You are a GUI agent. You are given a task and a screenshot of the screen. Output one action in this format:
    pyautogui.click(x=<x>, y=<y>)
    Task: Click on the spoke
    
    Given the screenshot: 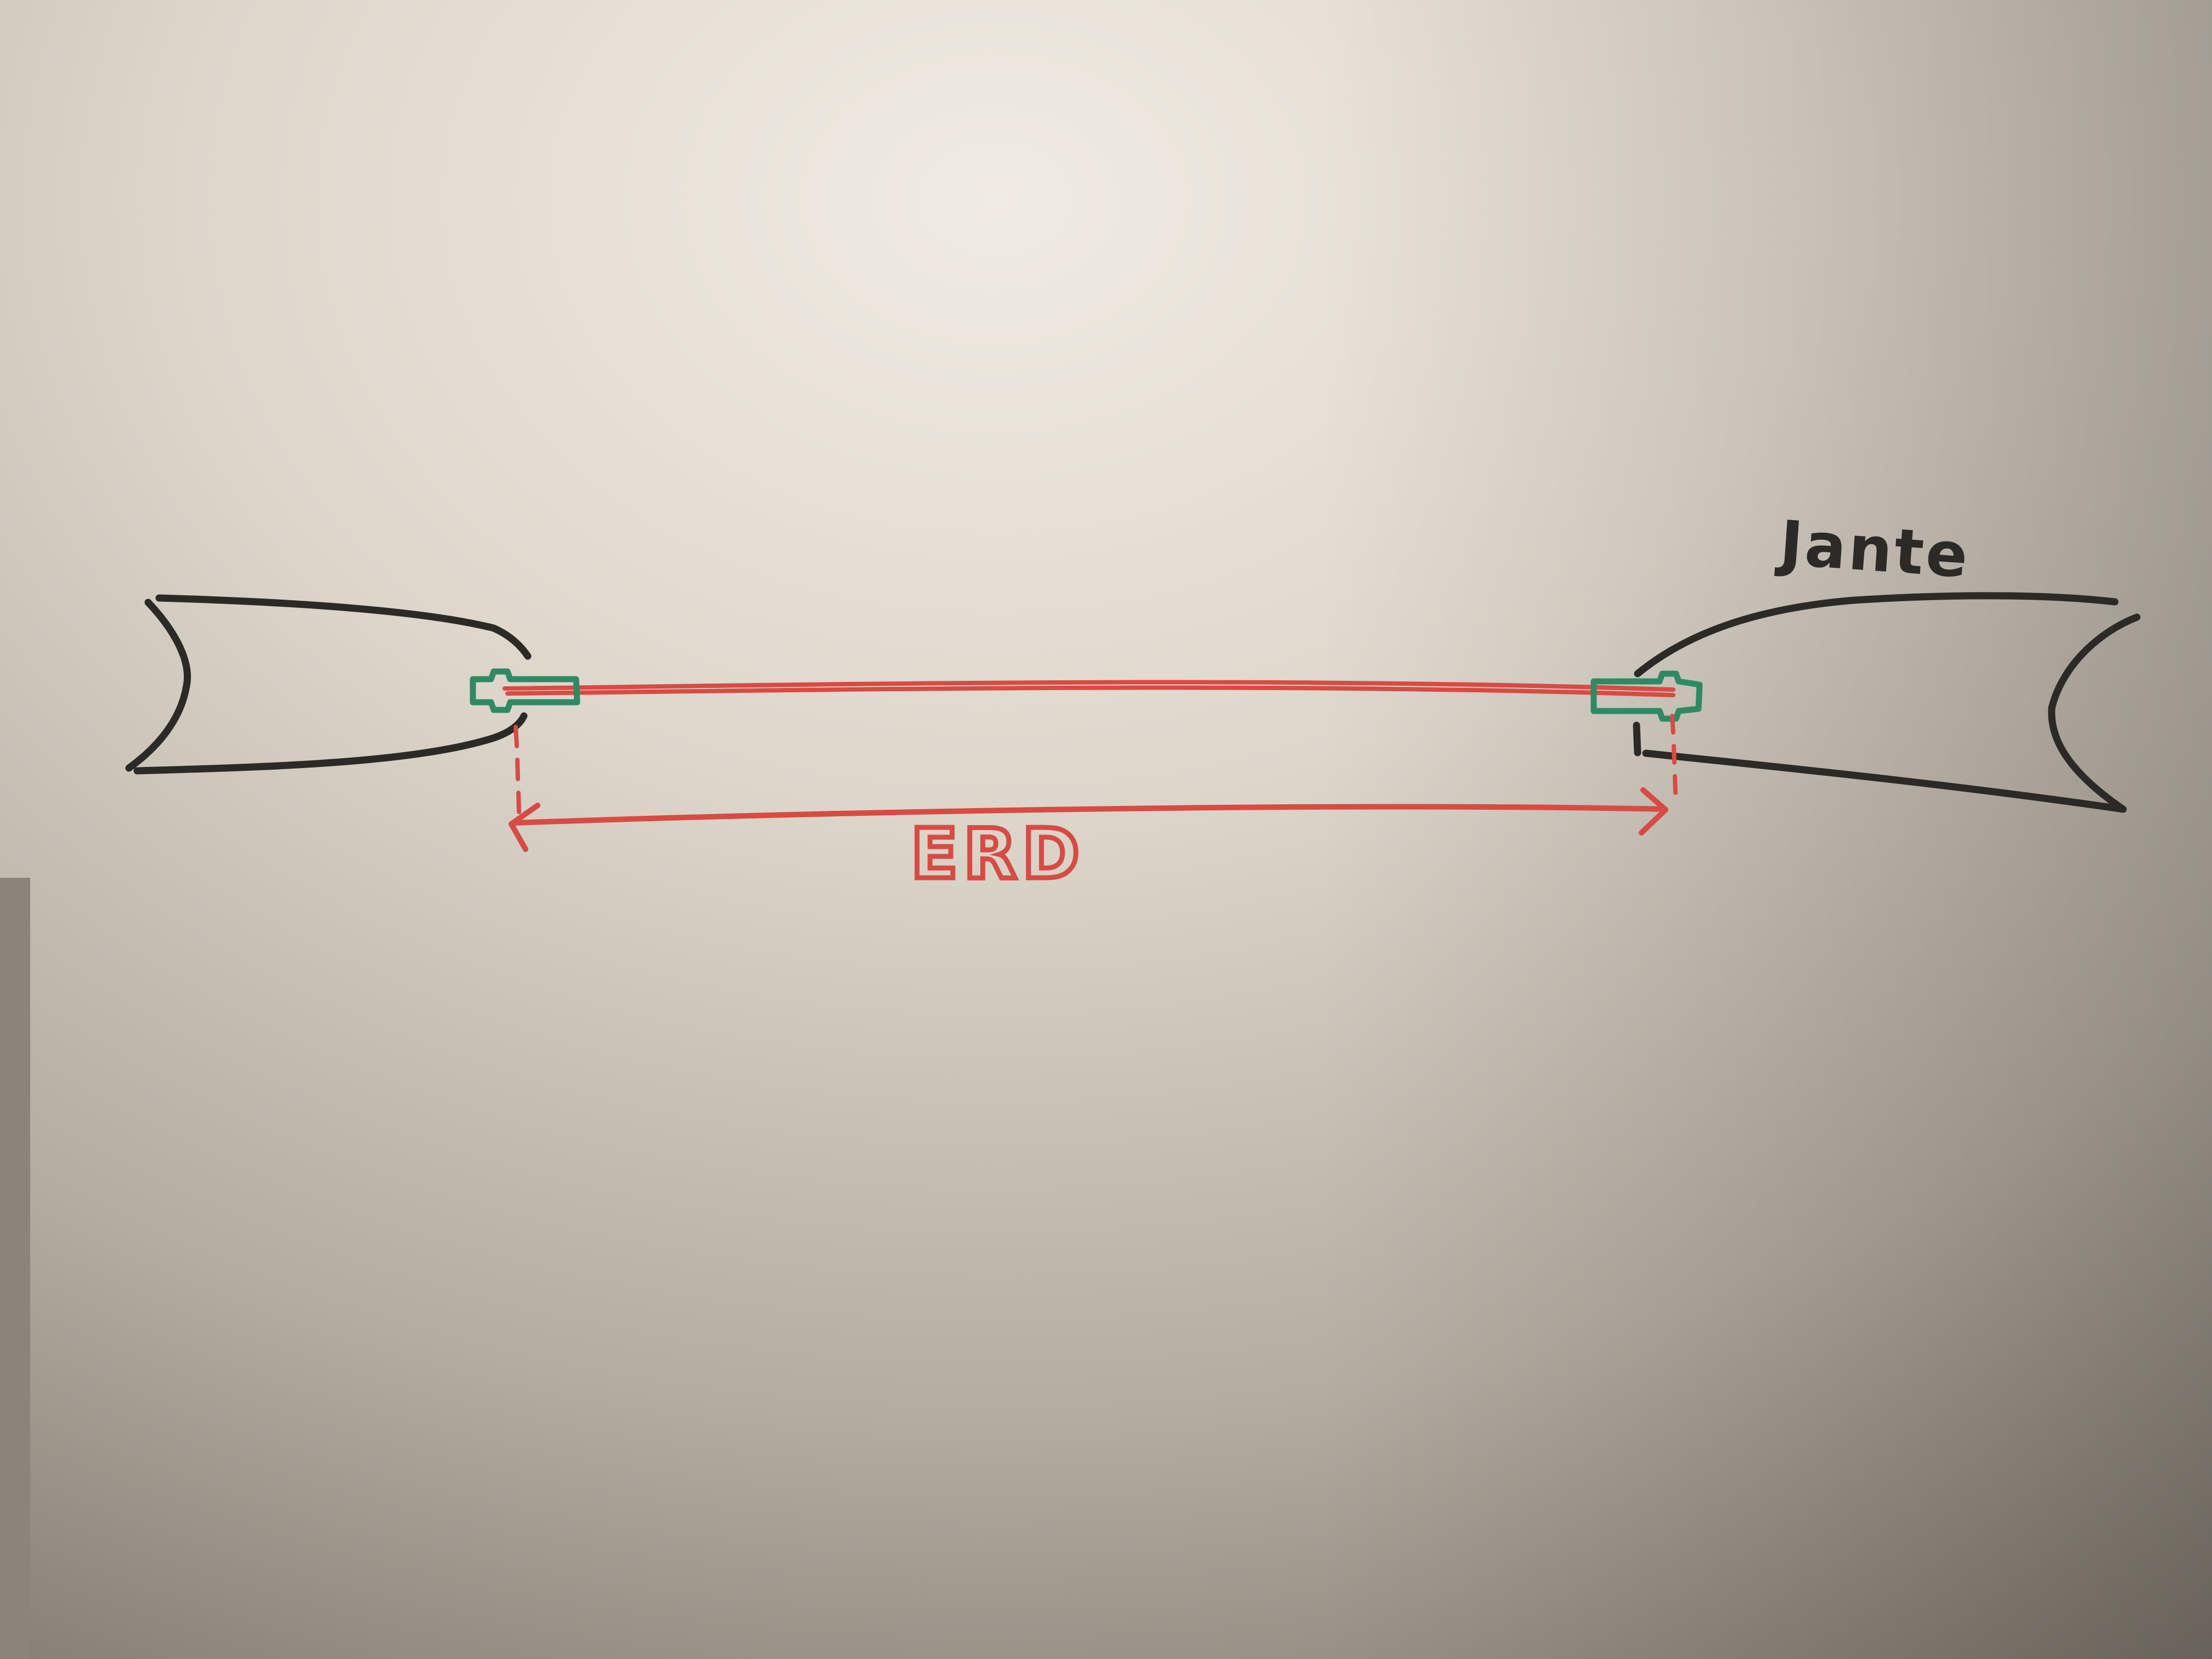 What is the action you would take?
    pyautogui.click(x=1089, y=689)
    